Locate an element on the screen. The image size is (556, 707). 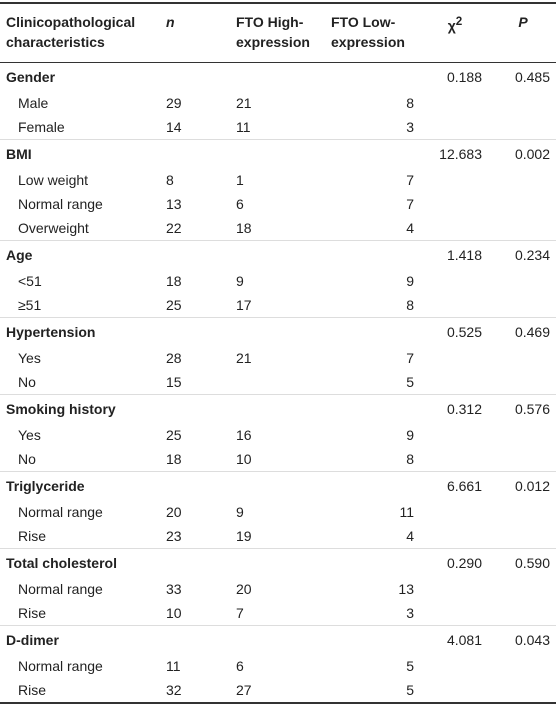
header-cell: n is located at coordinates (195, 32).